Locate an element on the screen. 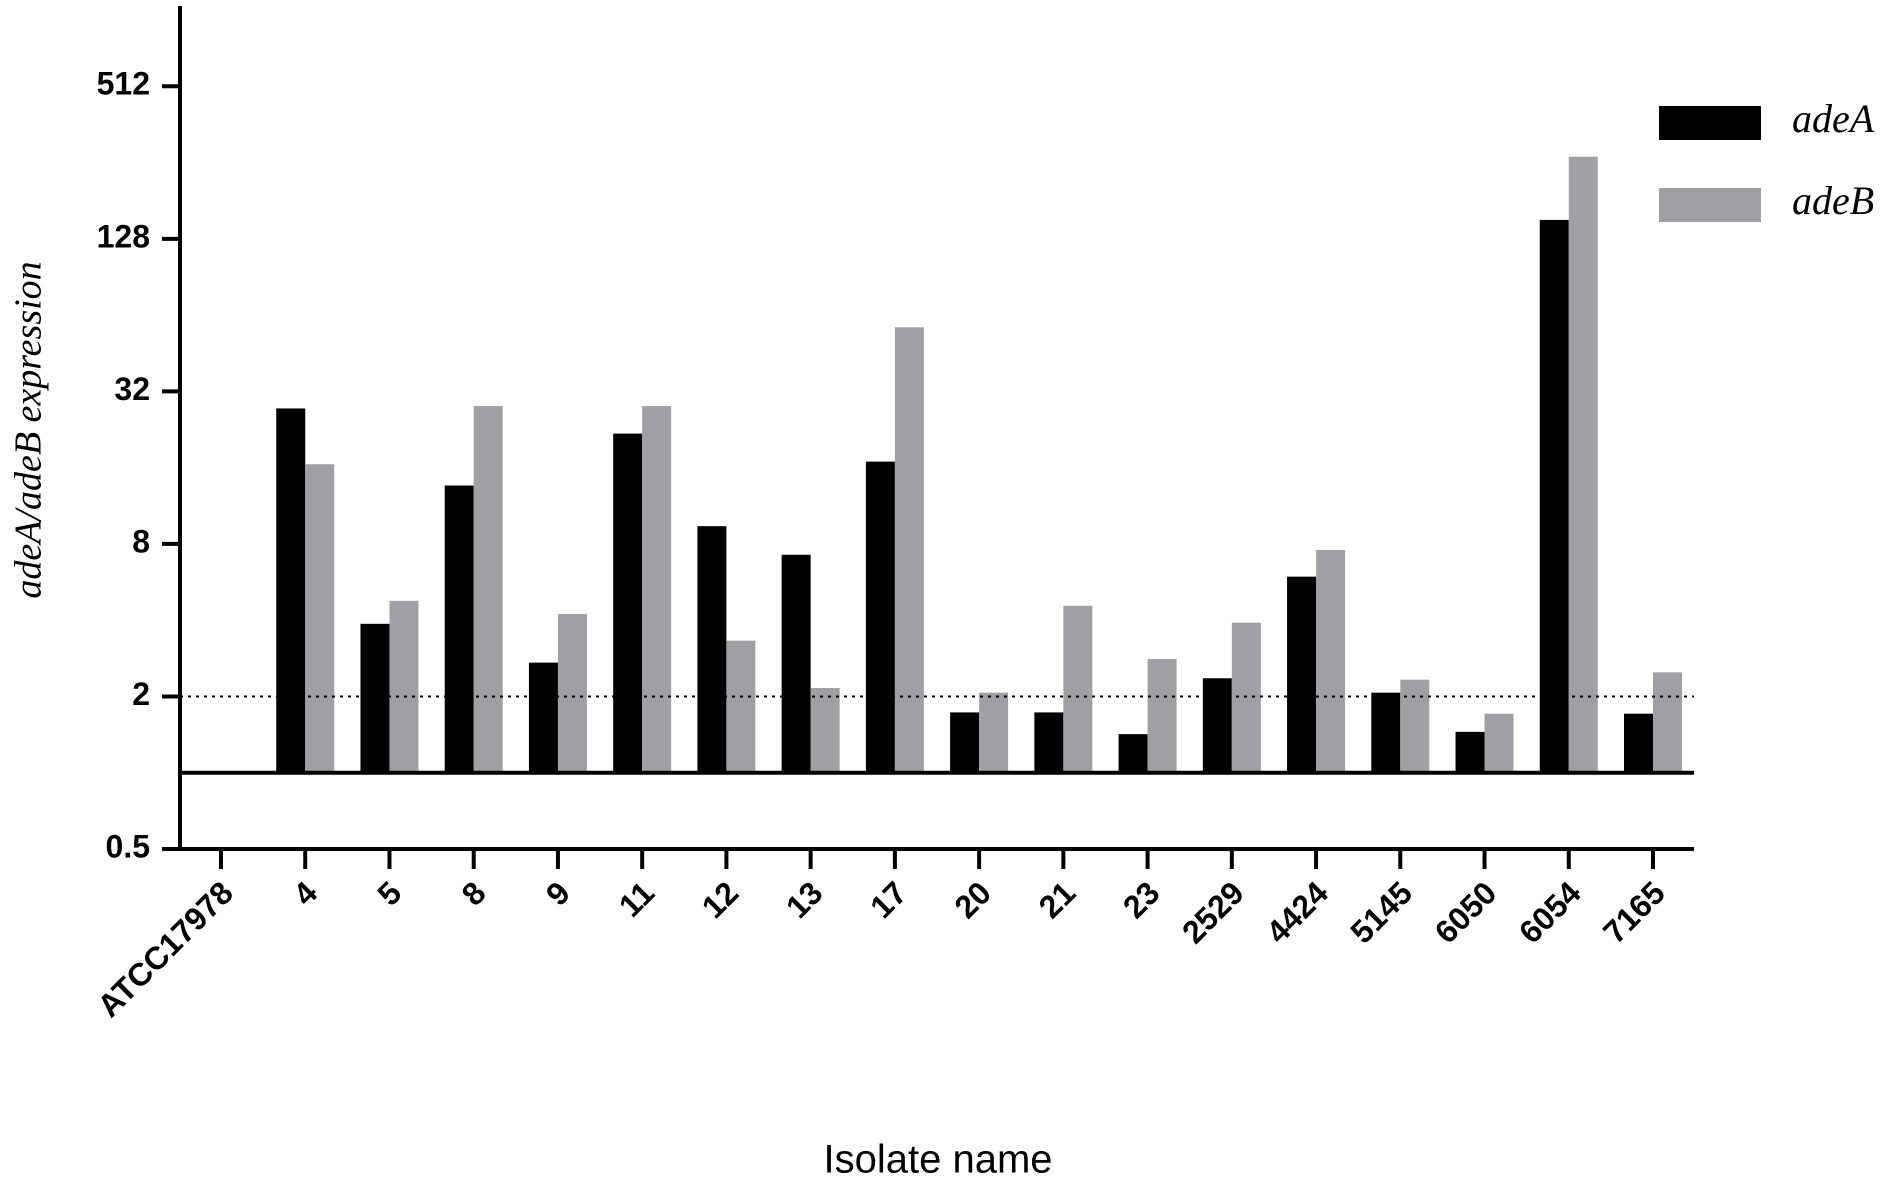  y-tick-label: 32 is located at coordinates (132, 389).